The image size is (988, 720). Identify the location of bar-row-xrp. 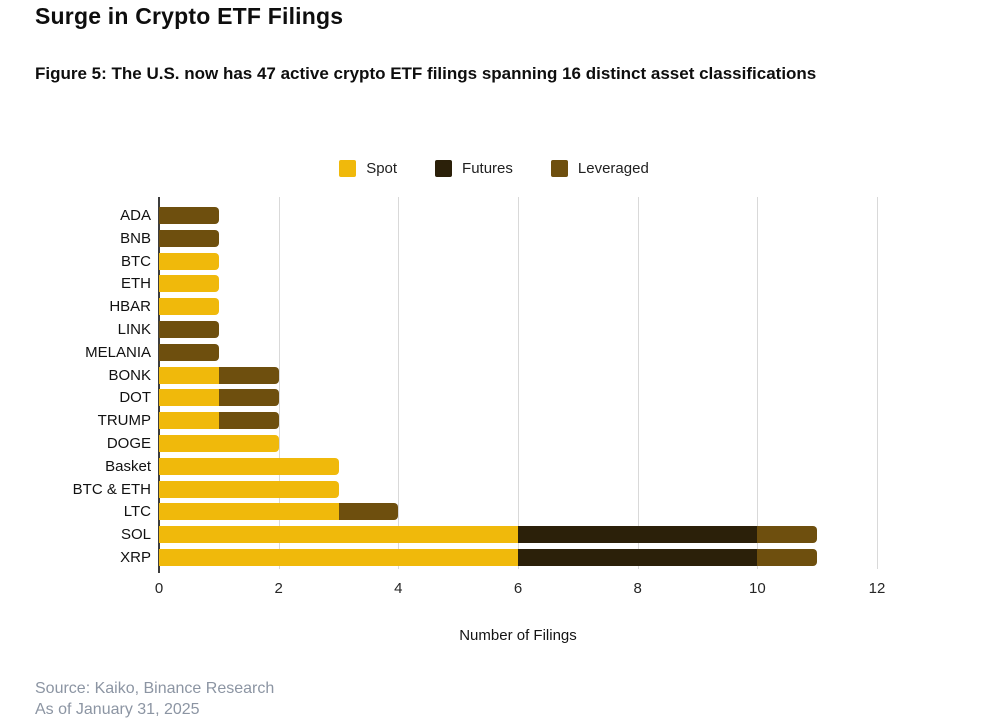
(518, 557).